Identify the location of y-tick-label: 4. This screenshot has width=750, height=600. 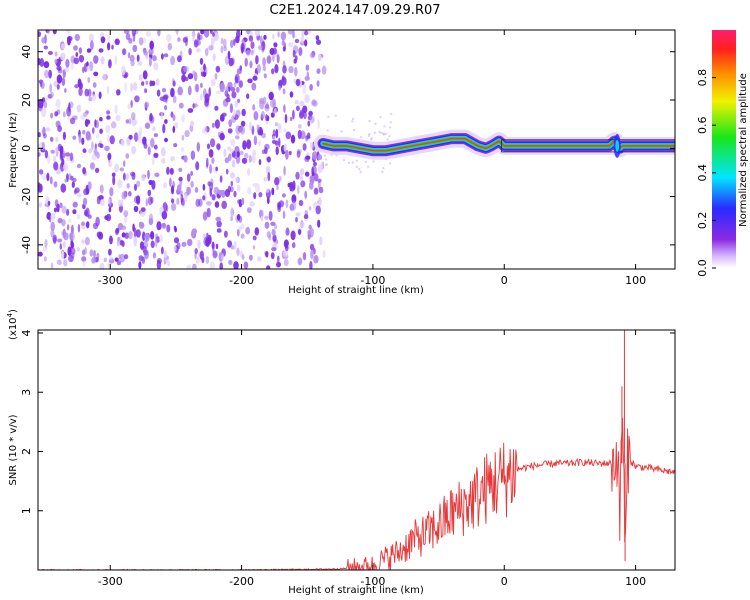
(26, 332).